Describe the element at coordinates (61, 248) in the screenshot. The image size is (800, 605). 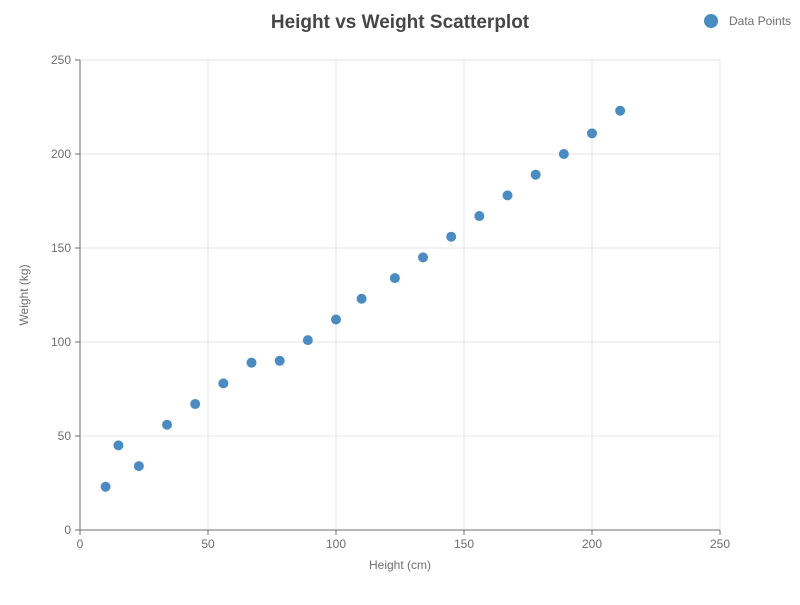
I see `y-tick-label: 150` at that location.